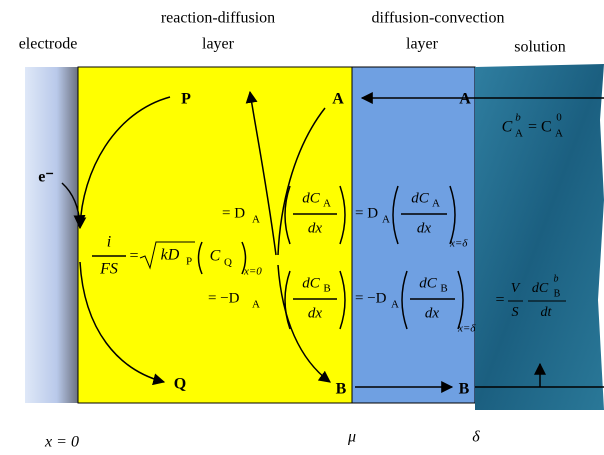 The width and height of the screenshot is (604, 455). I want to click on position: μ, so click(351, 437).